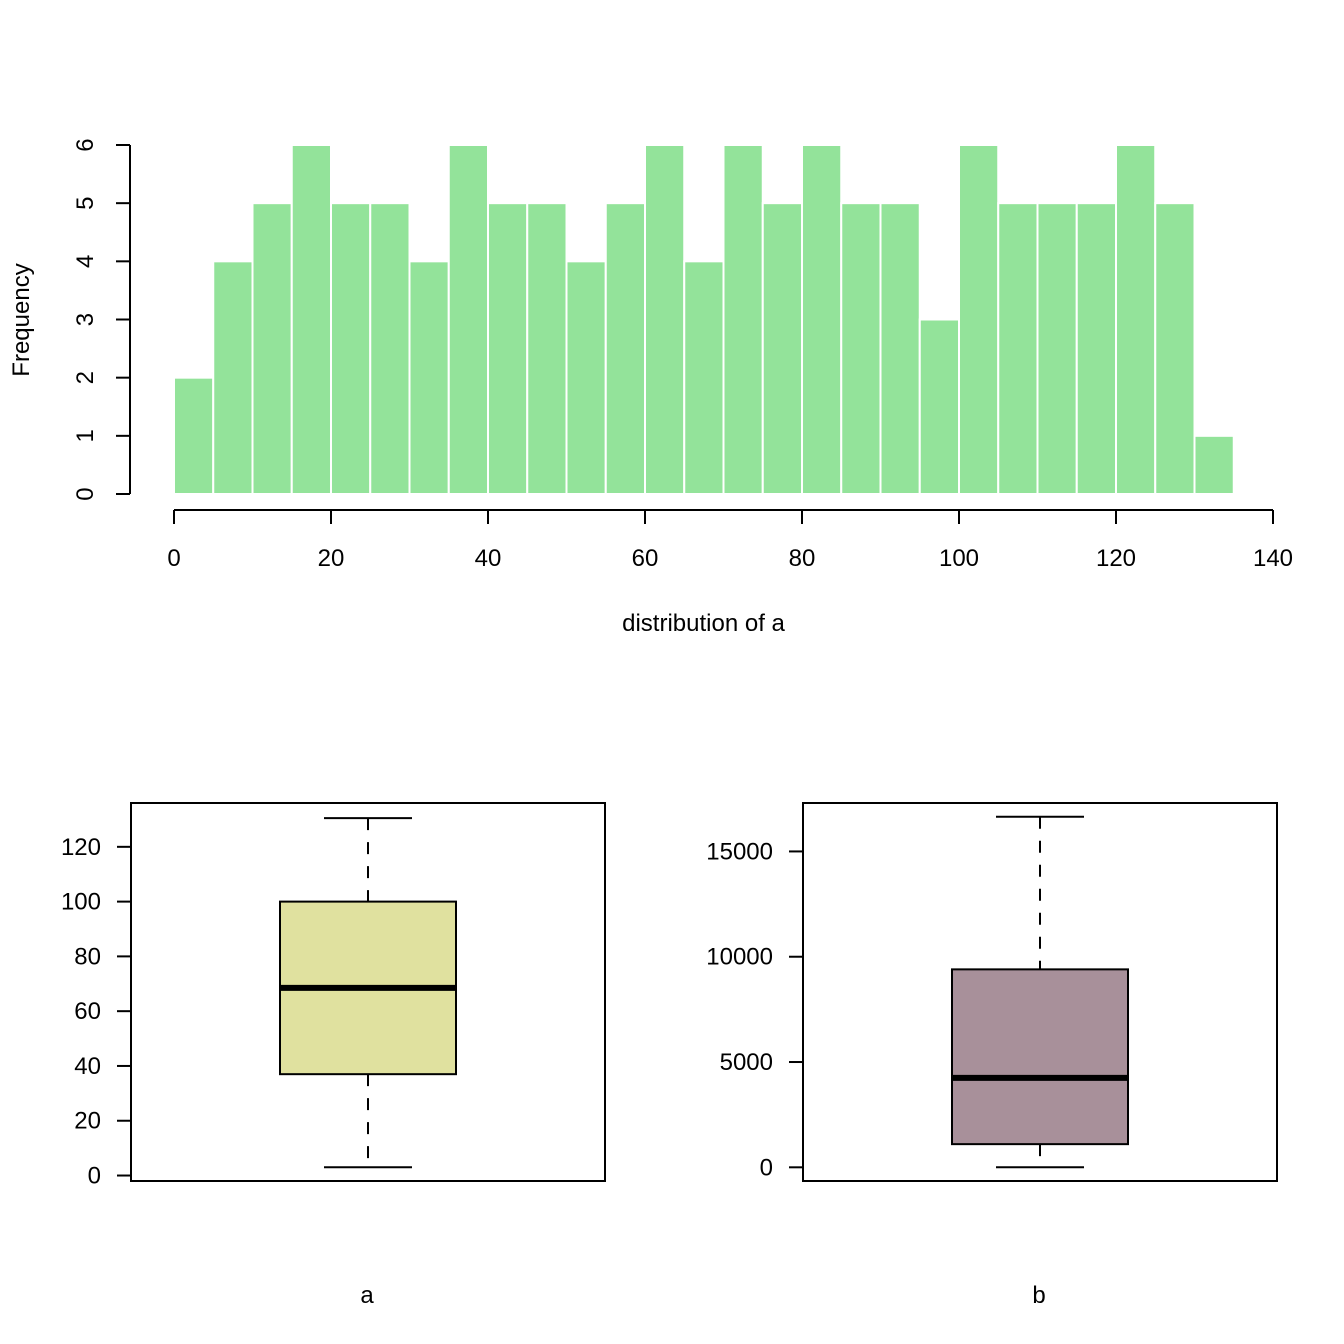 The width and height of the screenshot is (1344, 1344). I want to click on y-tick-label: 5, so click(85, 202).